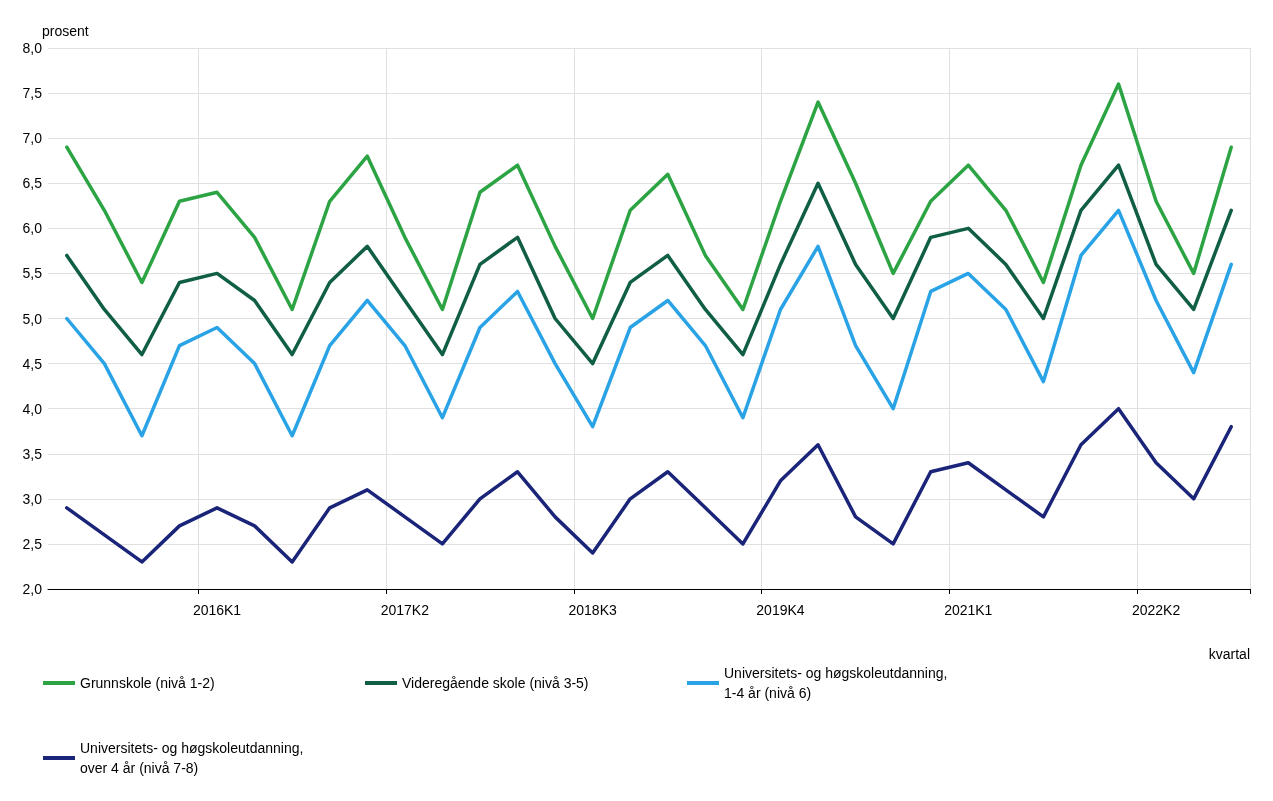 The image size is (1273, 801). Describe the element at coordinates (592, 610) in the screenshot. I see `x-tick-label: 2018K3` at that location.